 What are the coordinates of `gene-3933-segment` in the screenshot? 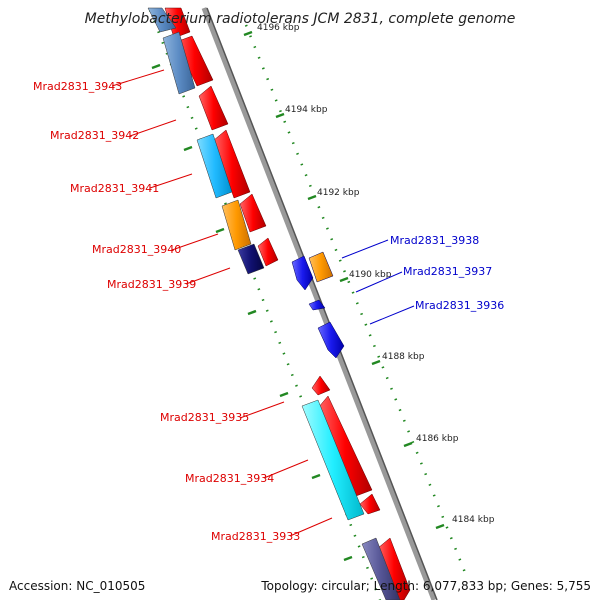 It's located at (370, 504).